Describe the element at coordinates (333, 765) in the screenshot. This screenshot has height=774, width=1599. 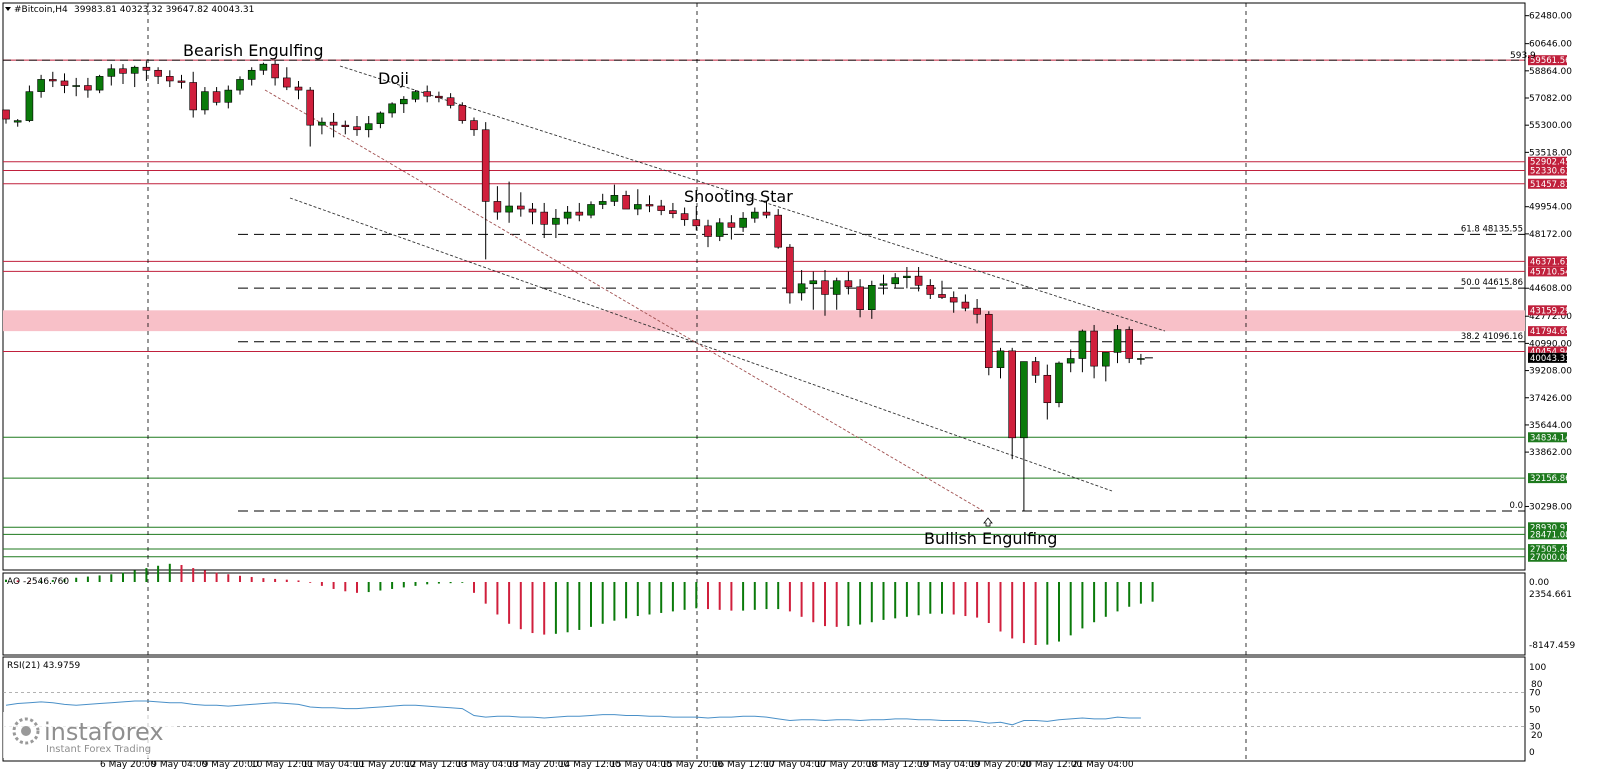
I see `x-tick-label: 11 May 04:00` at that location.